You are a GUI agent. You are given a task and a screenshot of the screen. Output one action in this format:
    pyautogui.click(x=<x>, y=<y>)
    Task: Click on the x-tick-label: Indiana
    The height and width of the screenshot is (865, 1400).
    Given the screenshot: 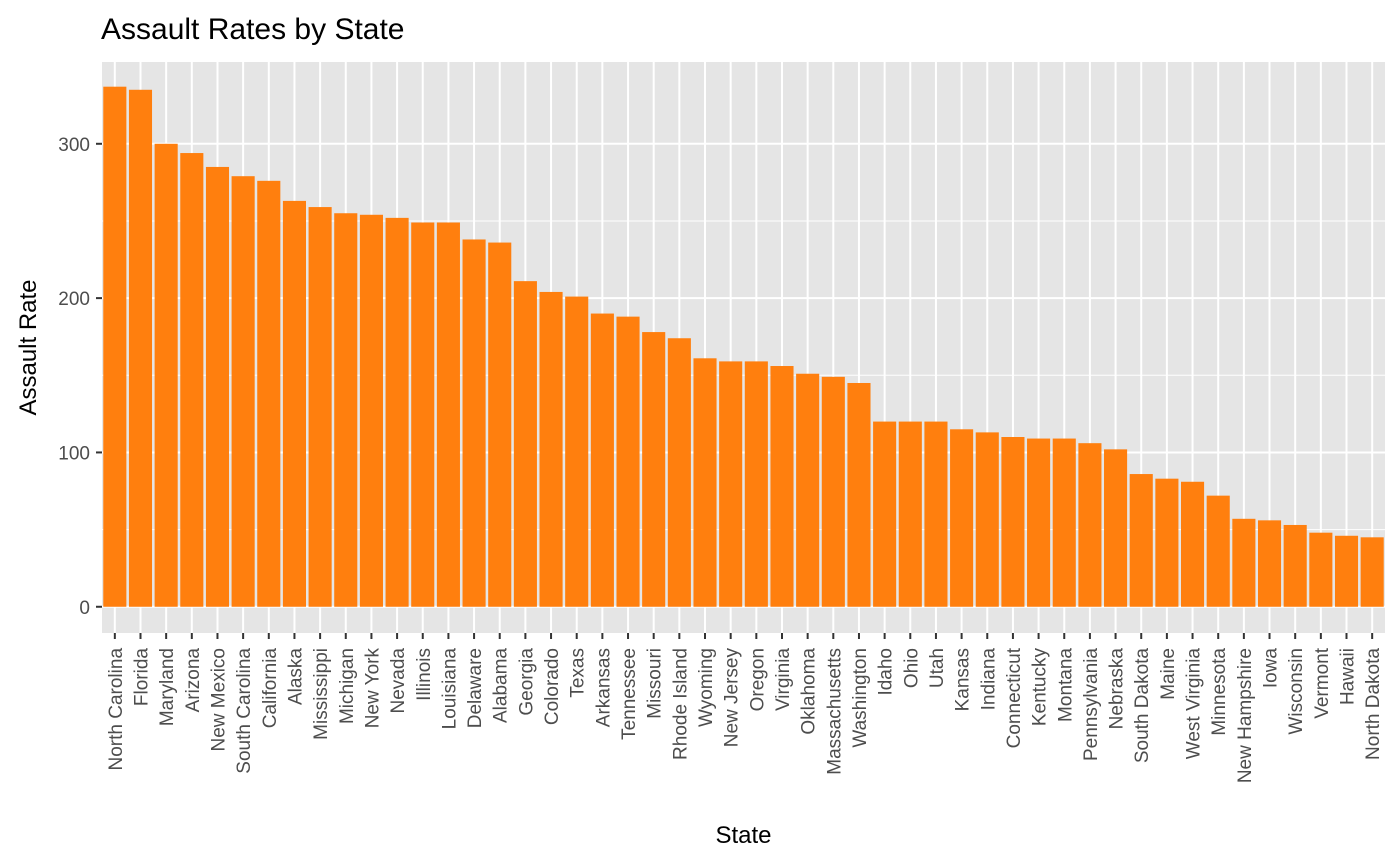 What is the action you would take?
    pyautogui.click(x=988, y=679)
    